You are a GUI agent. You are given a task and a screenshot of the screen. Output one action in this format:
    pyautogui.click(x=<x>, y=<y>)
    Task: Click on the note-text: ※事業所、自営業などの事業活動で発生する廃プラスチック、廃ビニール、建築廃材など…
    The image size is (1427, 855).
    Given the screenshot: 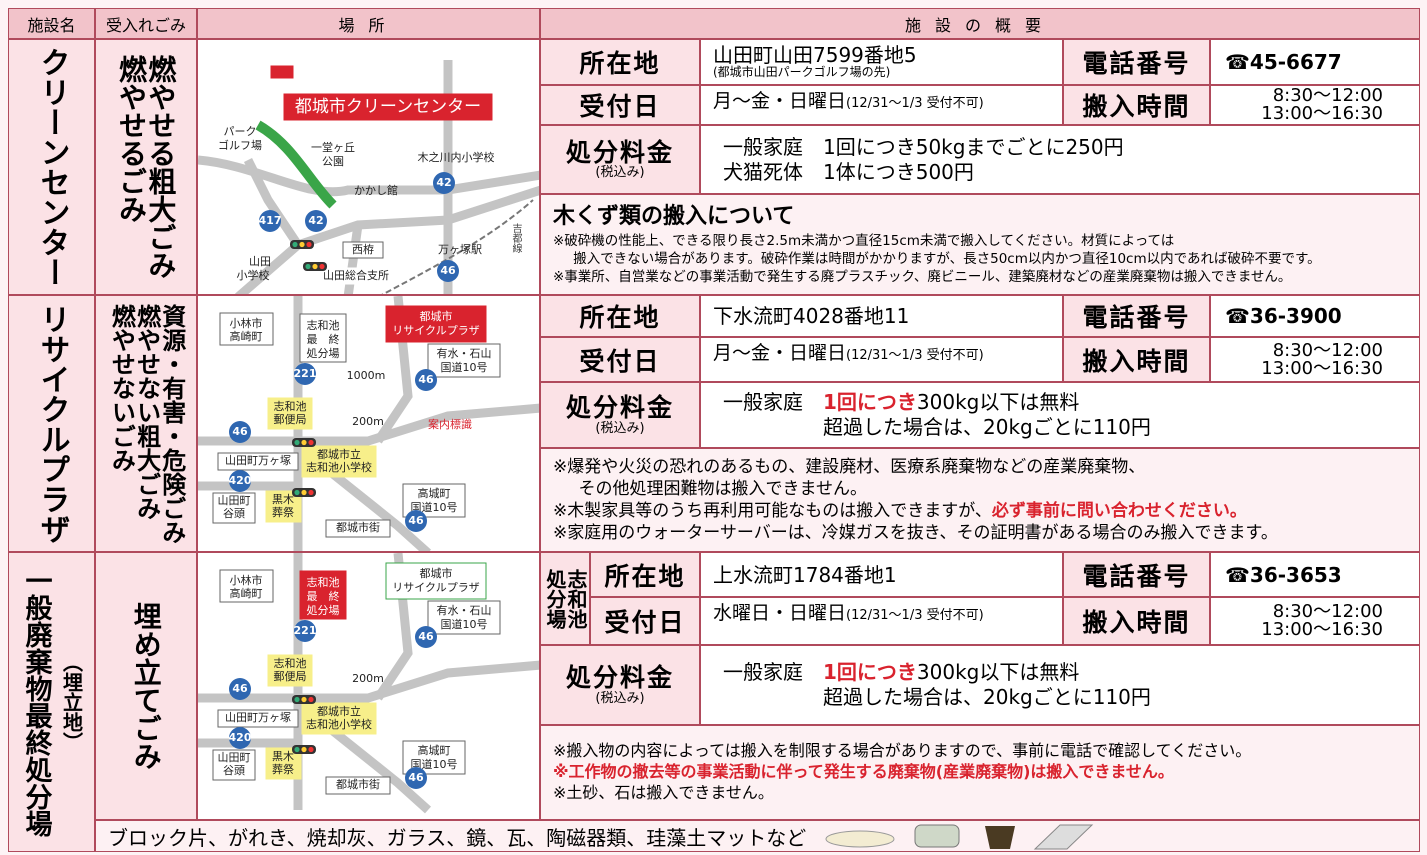 What is the action you would take?
    pyautogui.click(x=922, y=276)
    